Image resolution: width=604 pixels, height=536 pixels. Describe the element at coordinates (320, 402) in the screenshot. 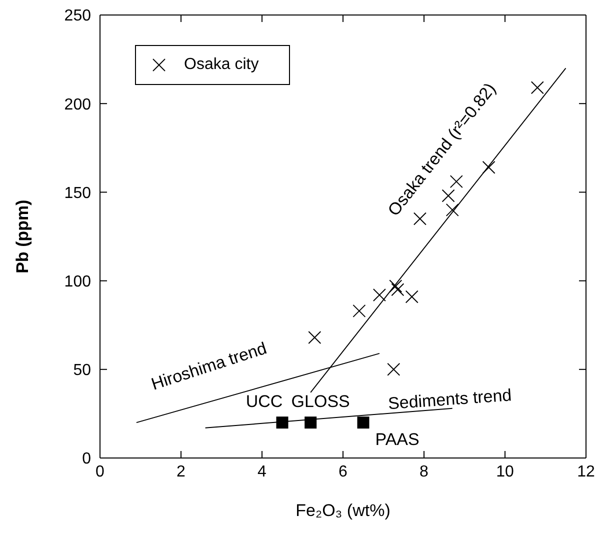

I see `annotation: GLOSS` at that location.